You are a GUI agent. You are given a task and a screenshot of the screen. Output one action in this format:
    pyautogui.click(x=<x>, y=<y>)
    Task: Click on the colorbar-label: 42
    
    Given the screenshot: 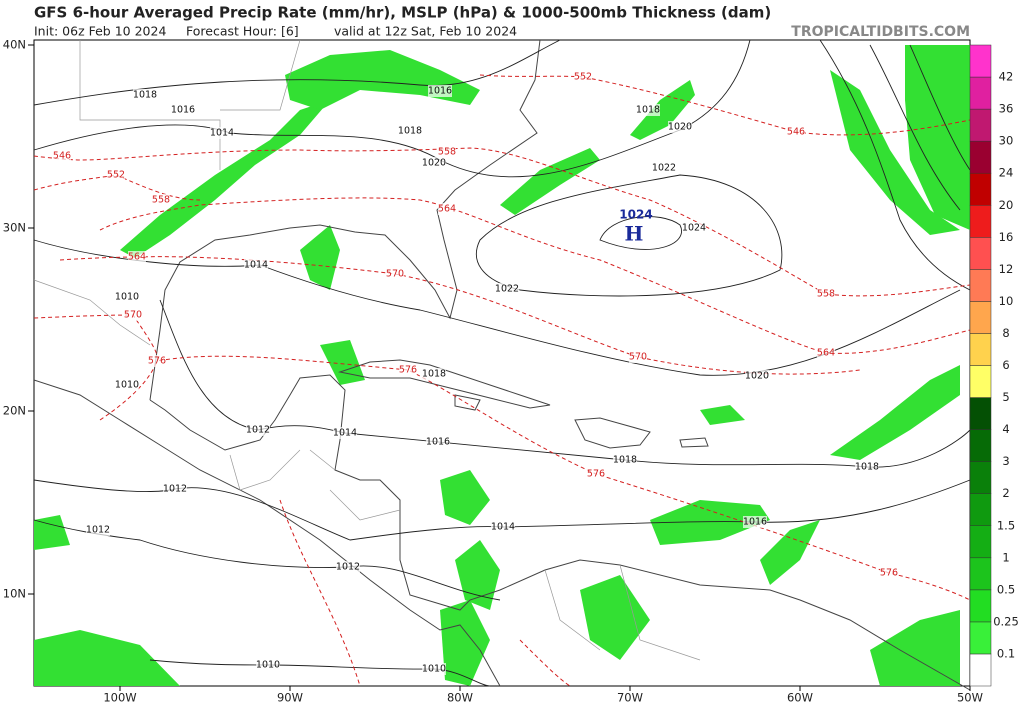 What is the action you would take?
    pyautogui.click(x=1006, y=77)
    